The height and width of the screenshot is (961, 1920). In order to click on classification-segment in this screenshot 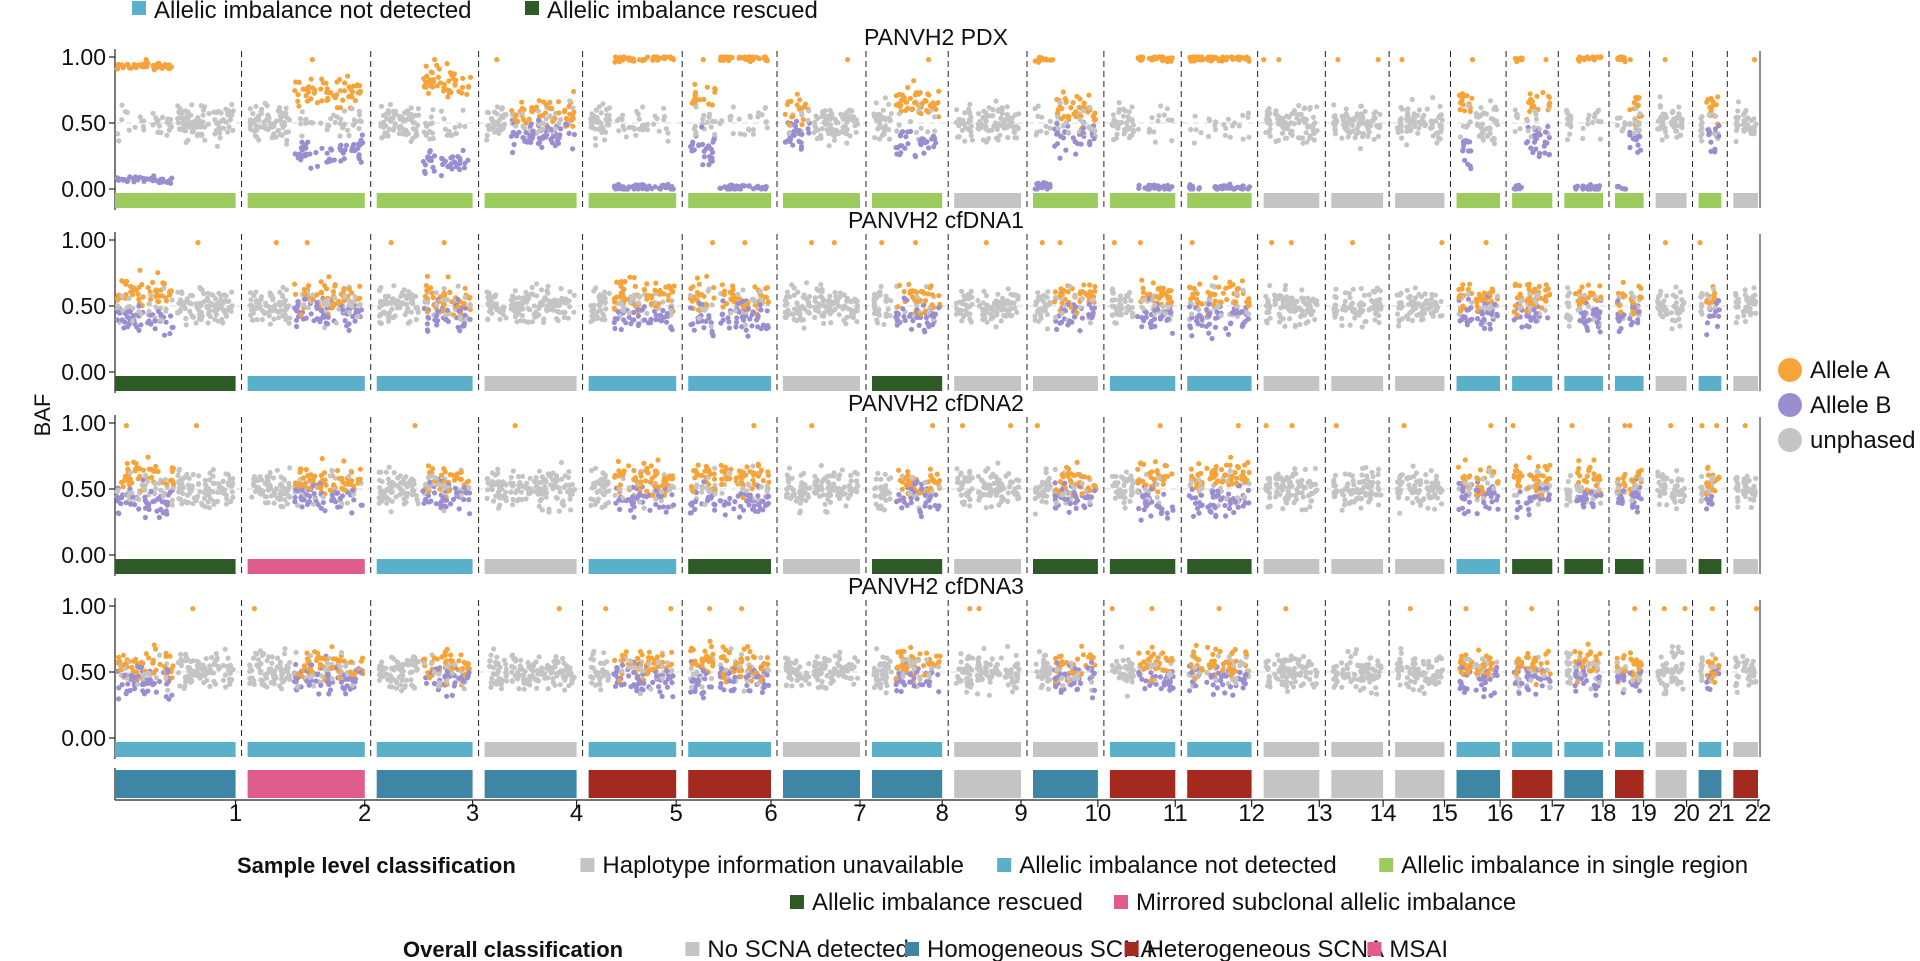, I will do `click(1710, 200)`.